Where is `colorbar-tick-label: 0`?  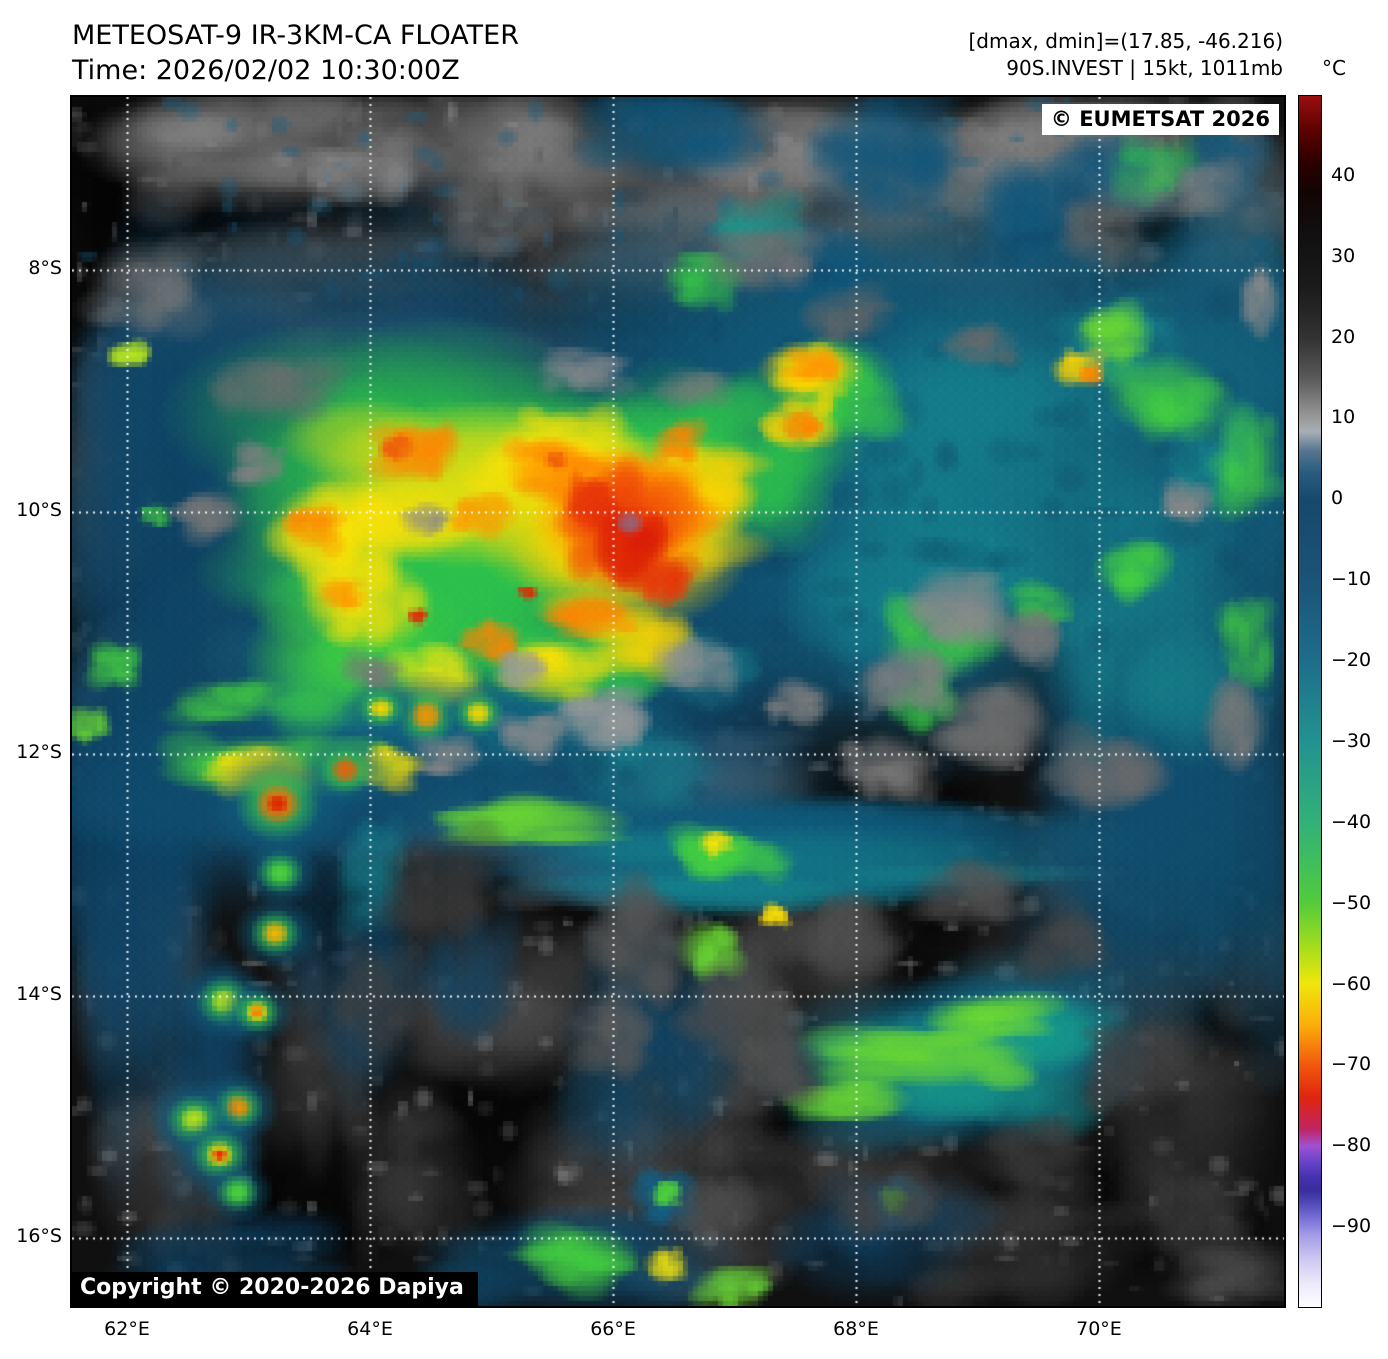
colorbar-tick-label: 0 is located at coordinates (1337, 498).